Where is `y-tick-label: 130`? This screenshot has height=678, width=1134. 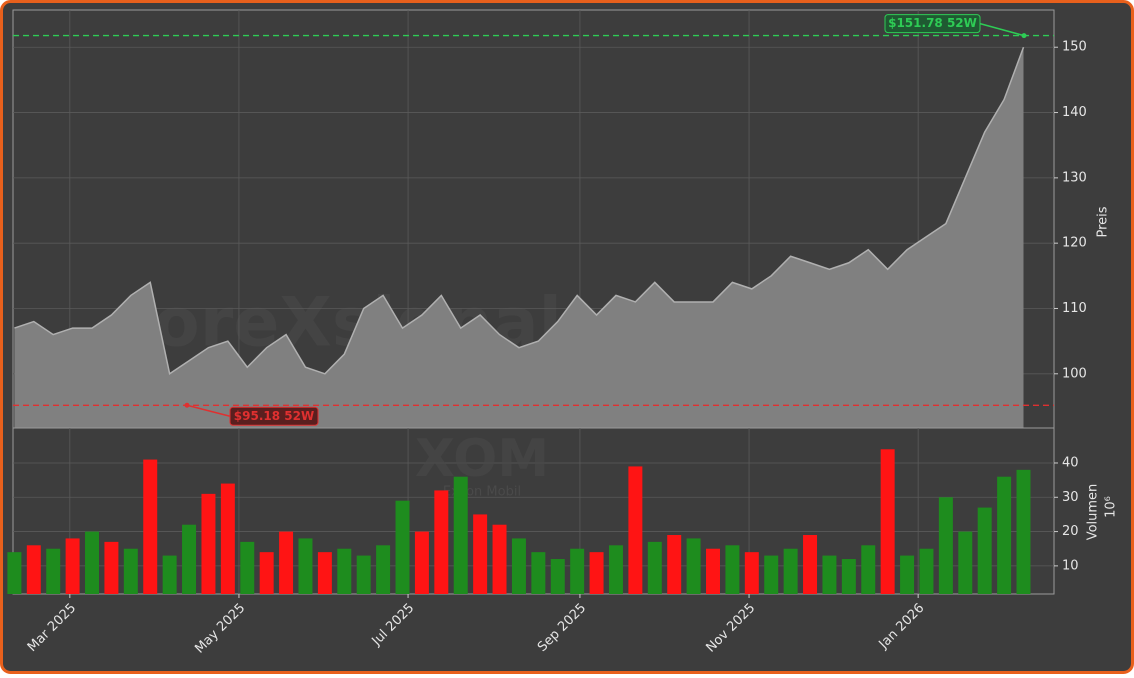 y-tick-label: 130 is located at coordinates (1074, 177).